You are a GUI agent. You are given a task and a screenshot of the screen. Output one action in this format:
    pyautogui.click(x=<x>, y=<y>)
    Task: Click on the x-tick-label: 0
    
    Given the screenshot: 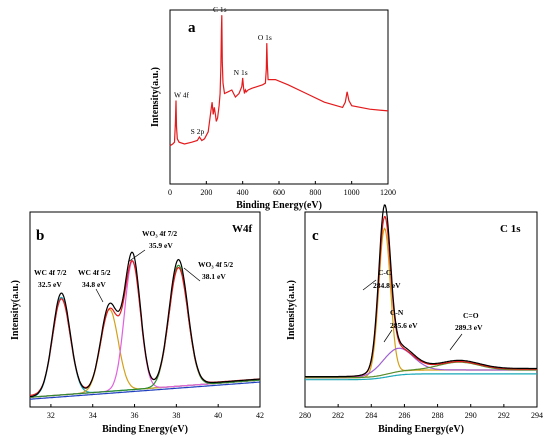 What is the action you would take?
    pyautogui.click(x=170, y=192)
    